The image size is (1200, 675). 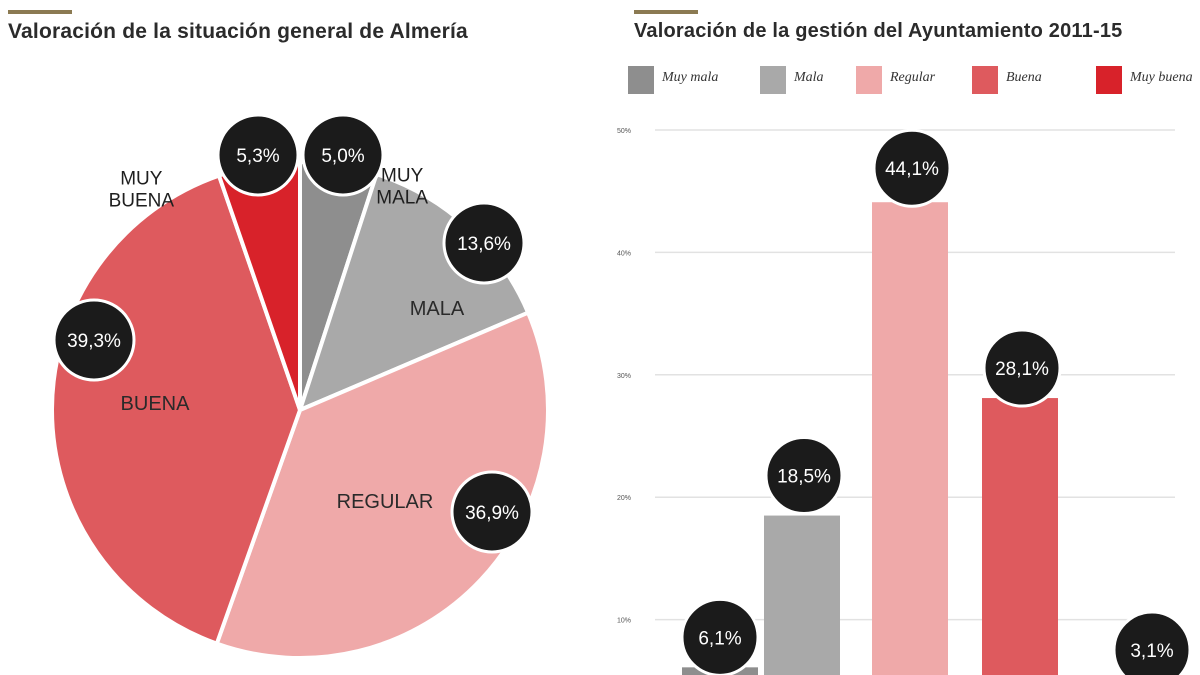 I want to click on bar-mala, so click(x=802, y=595).